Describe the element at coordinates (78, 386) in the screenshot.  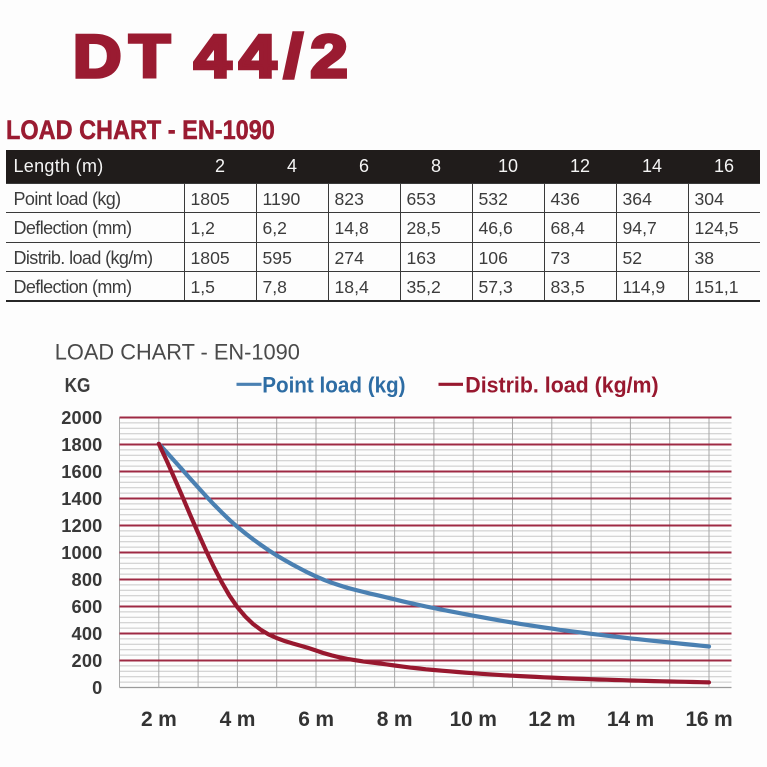
I see `svg-text: KG` at that location.